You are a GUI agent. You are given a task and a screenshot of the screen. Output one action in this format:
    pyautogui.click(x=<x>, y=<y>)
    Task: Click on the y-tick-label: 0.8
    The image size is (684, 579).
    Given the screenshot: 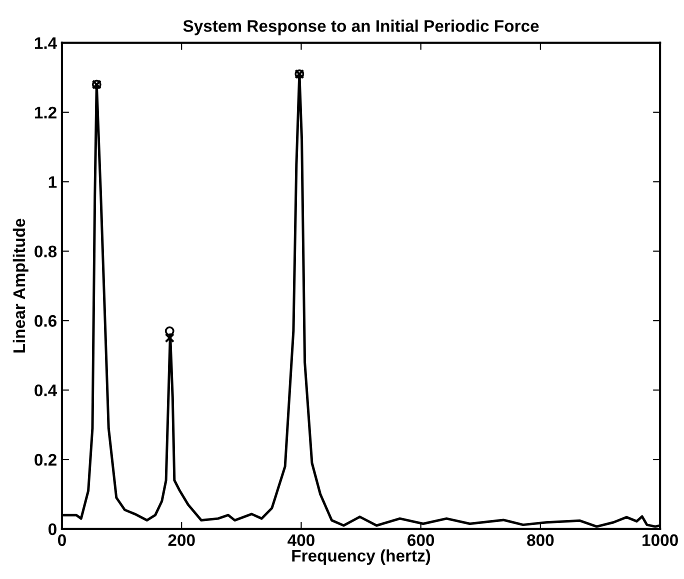 What is the action you would take?
    pyautogui.click(x=45, y=252)
    